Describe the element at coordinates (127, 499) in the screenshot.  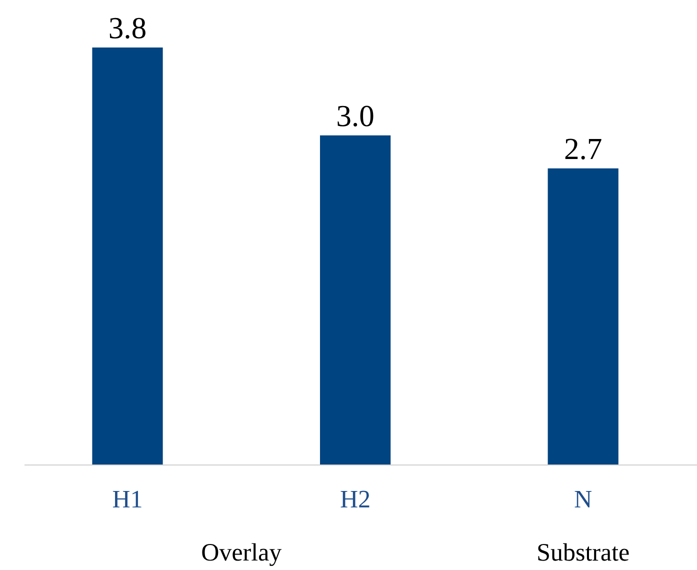
I see `x-tick-label: H1` at that location.